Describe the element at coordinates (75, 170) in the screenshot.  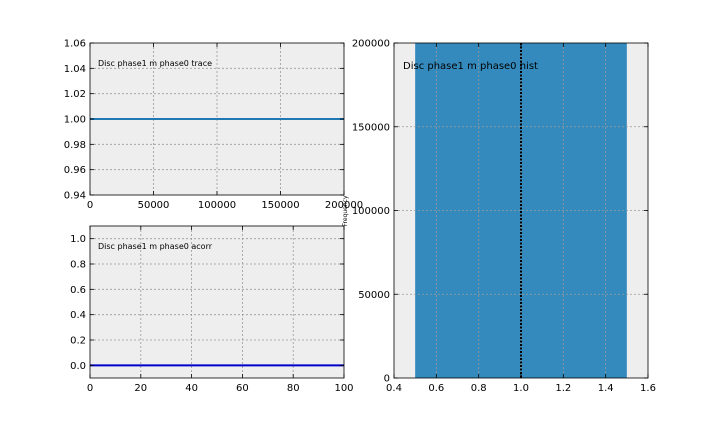
I see `trace-ytick-label: 0.96` at that location.